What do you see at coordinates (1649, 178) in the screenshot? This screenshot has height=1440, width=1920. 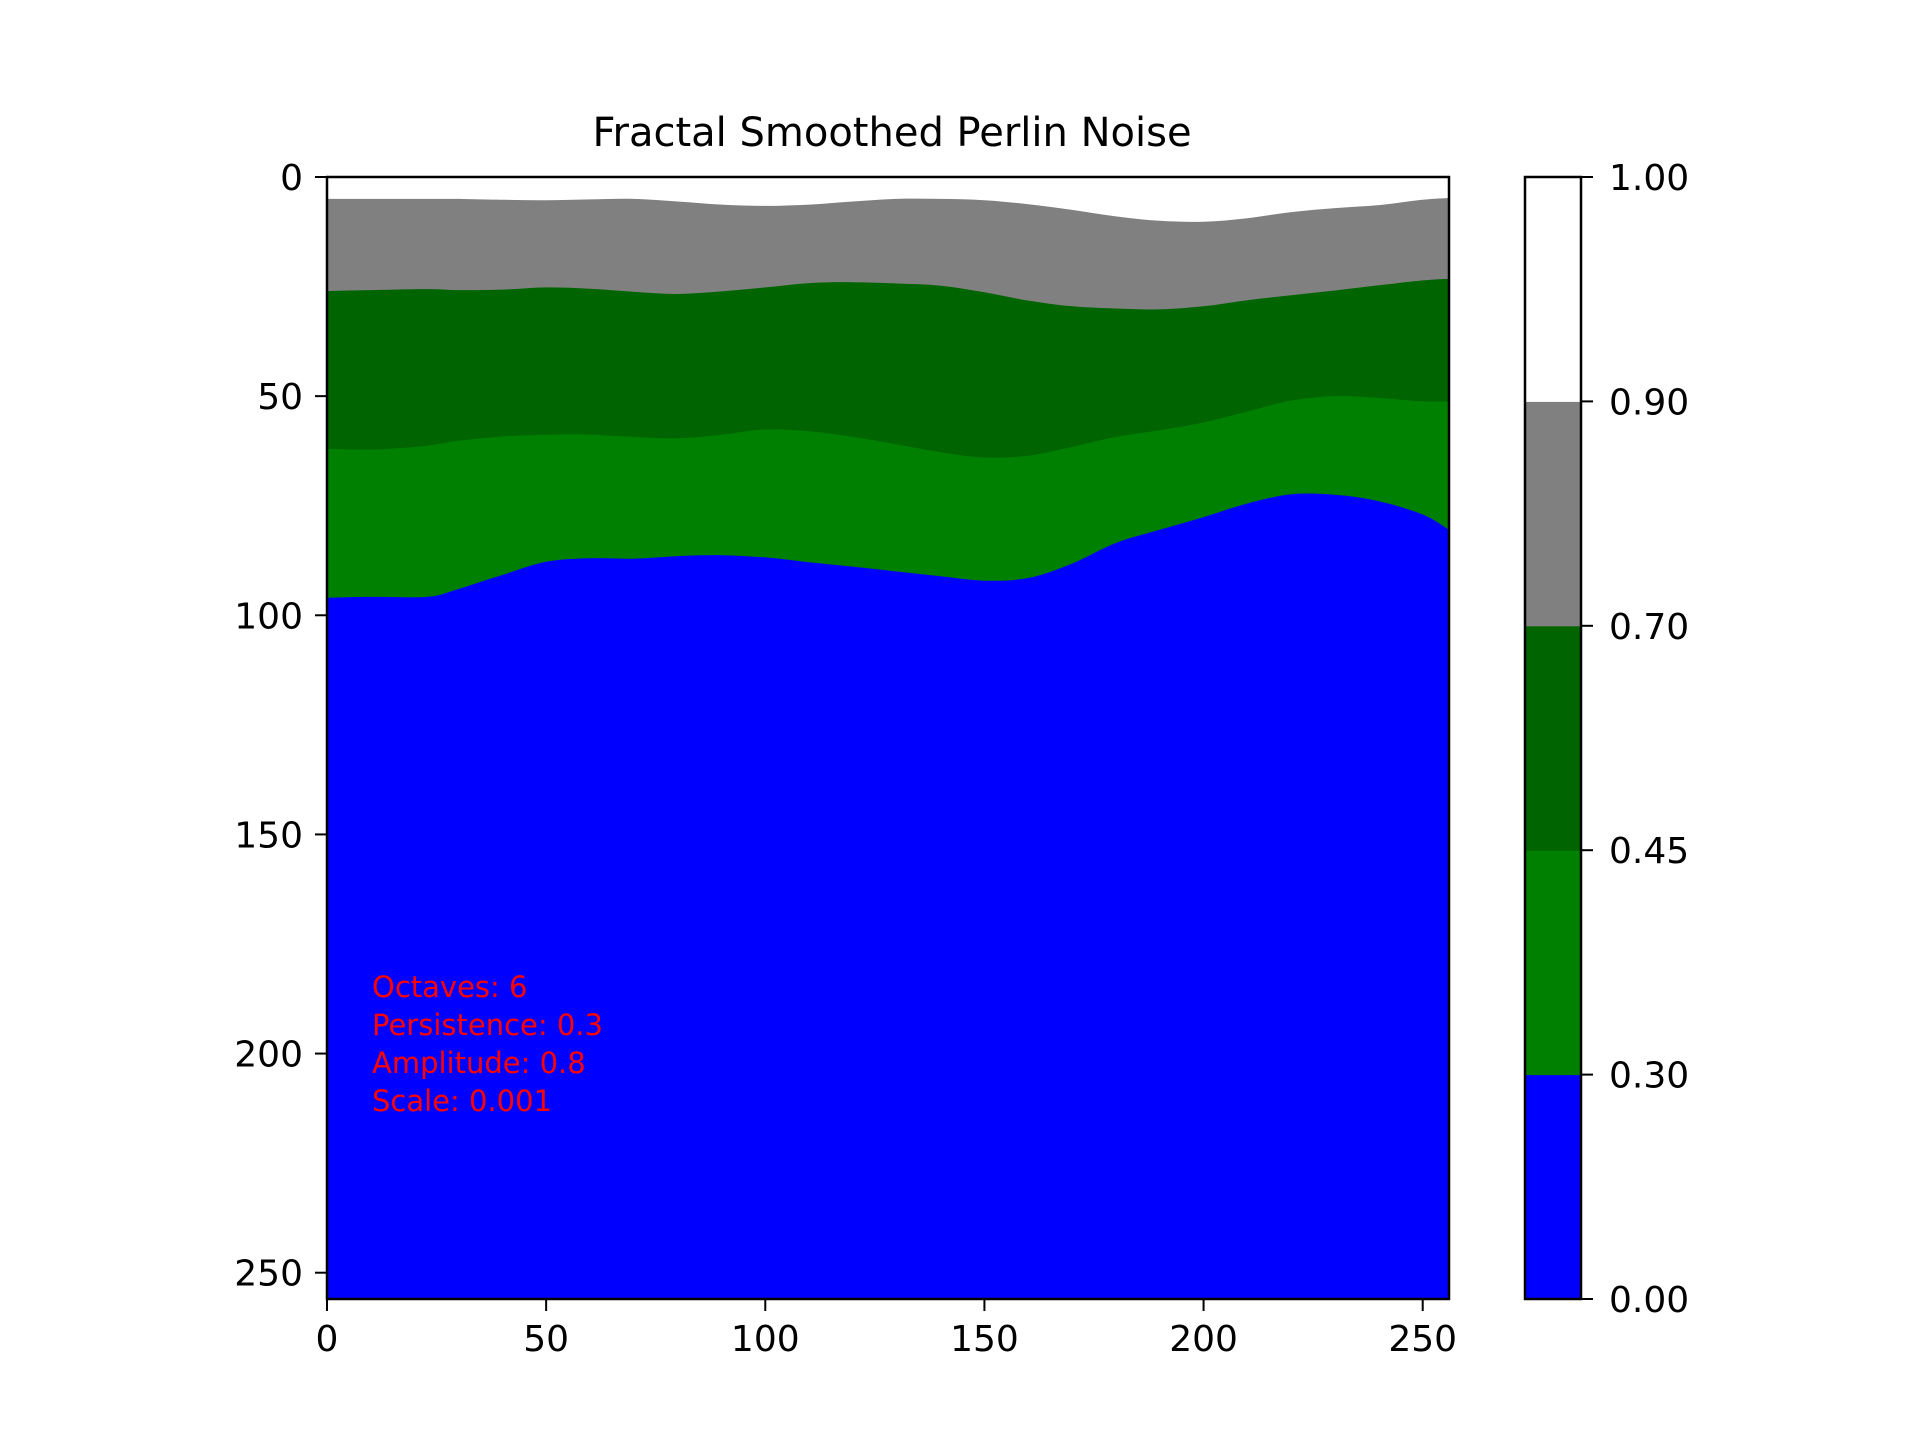 I see `colorbar-tick-label: 1.00` at bounding box center [1649, 178].